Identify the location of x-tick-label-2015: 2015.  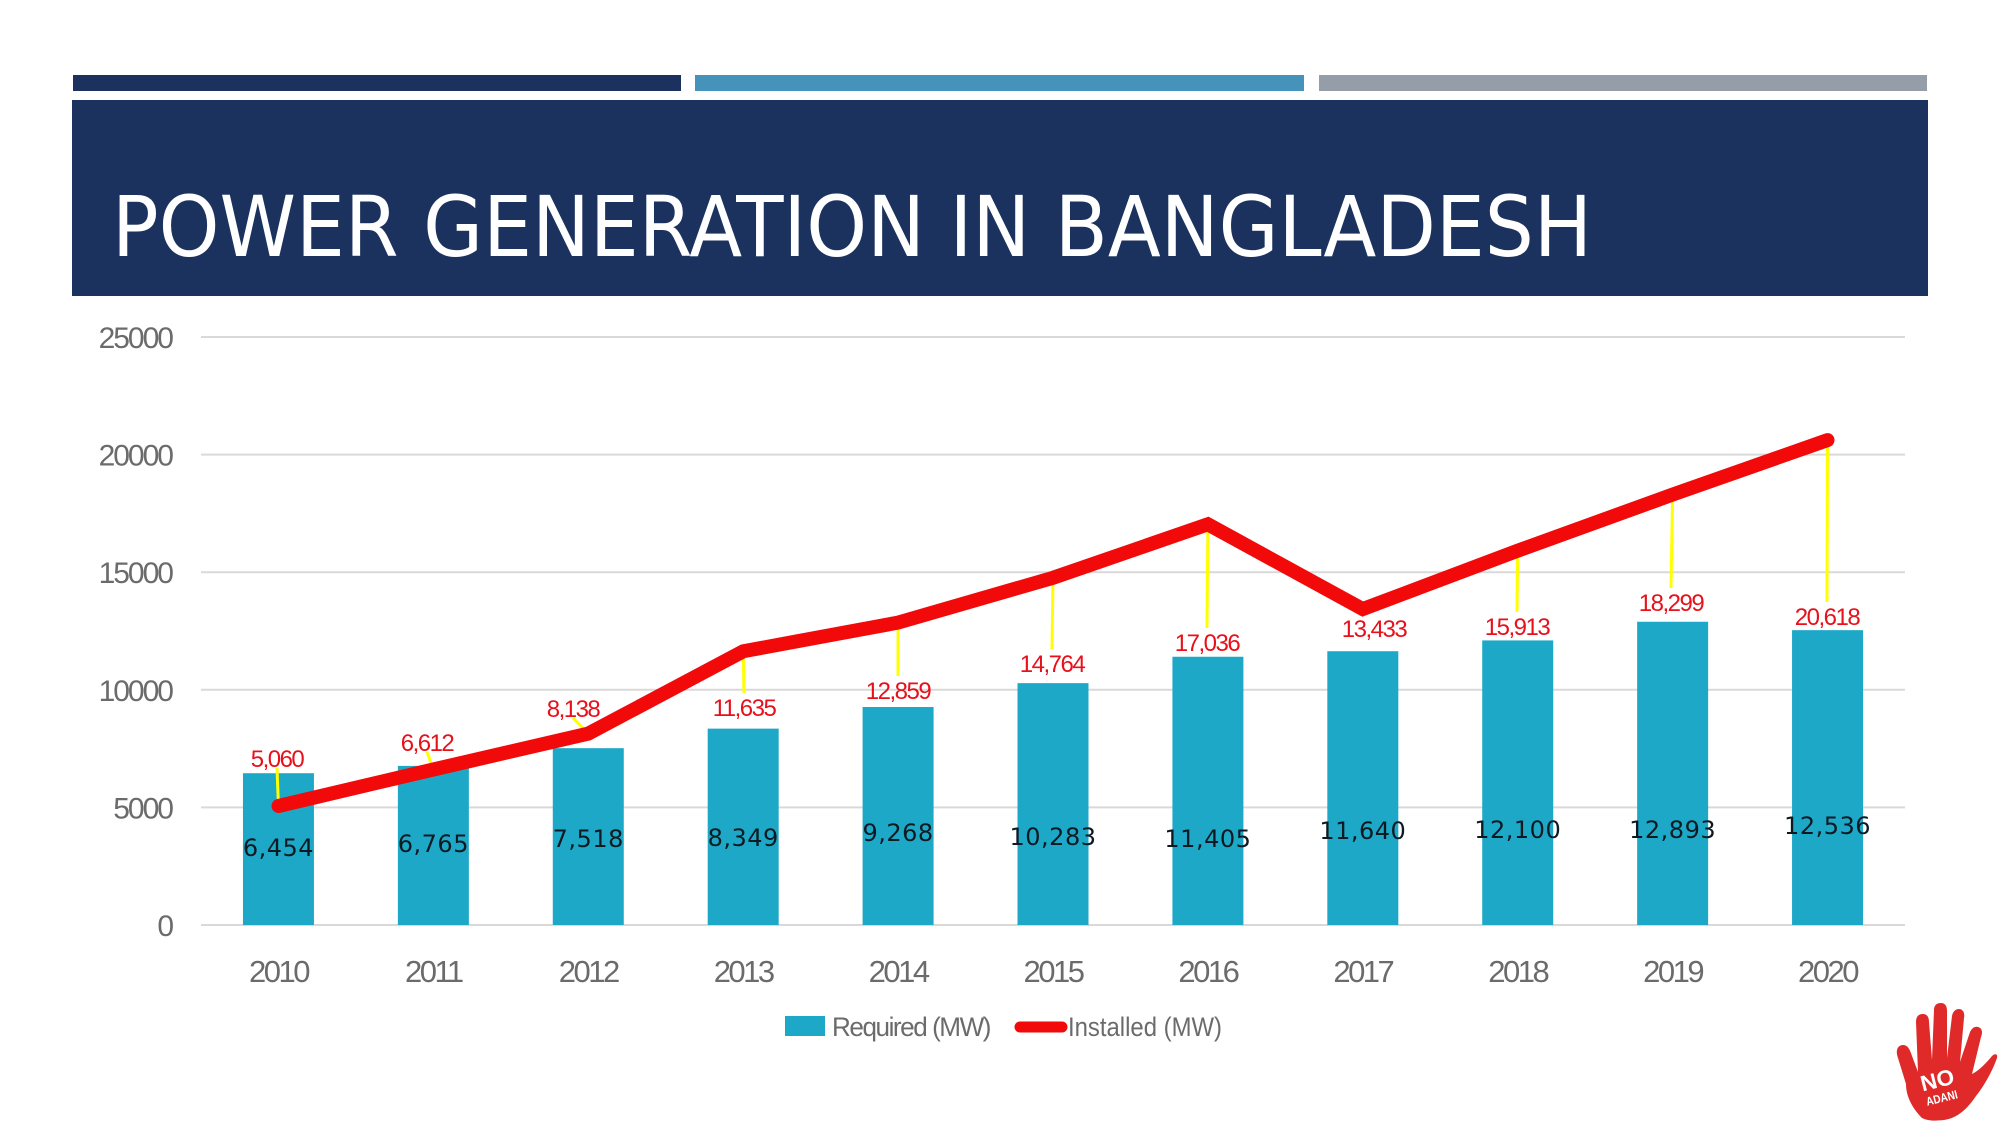
(1054, 971).